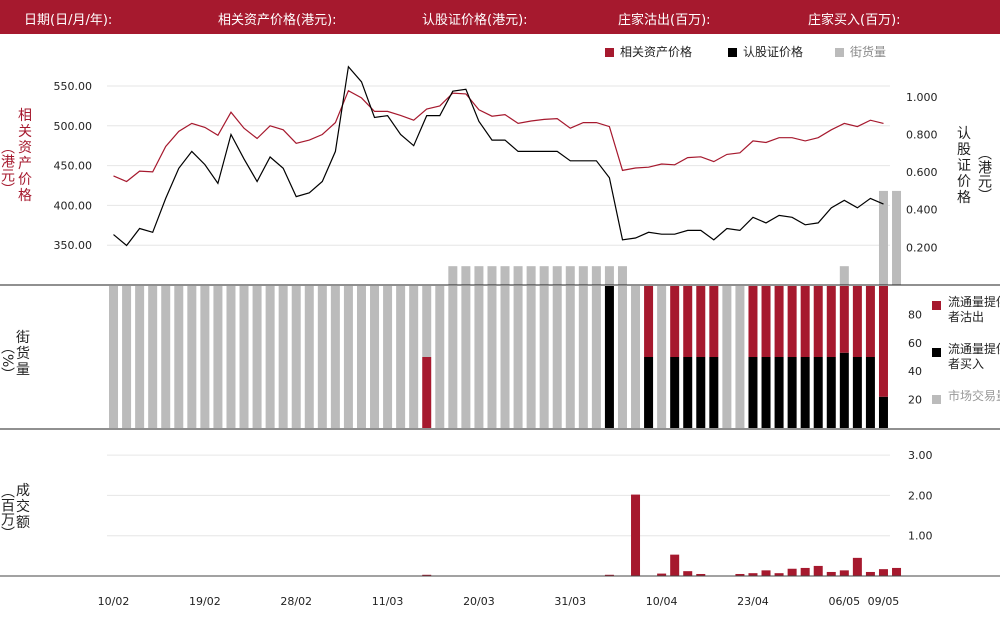 The image size is (1000, 620). What do you see at coordinates (974, 356) in the screenshot?
I see `legend-text: 流通量提供者买入` at bounding box center [974, 356].